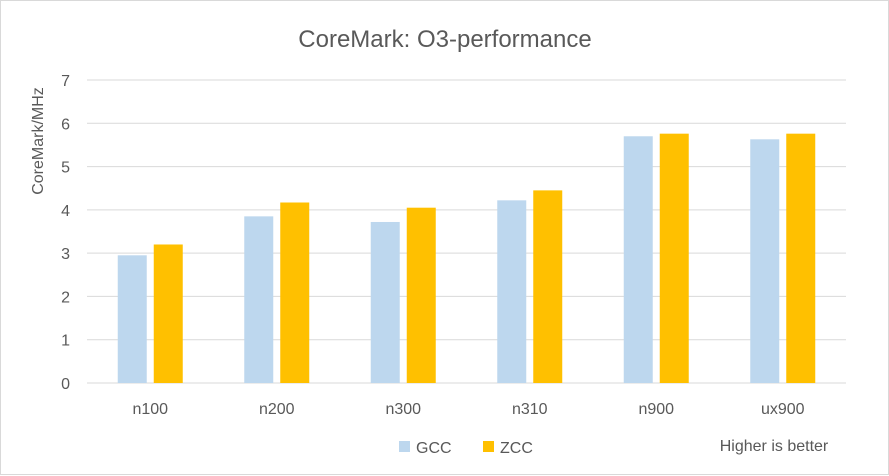 Image resolution: width=889 pixels, height=476 pixels. Describe the element at coordinates (65, 233) in the screenshot. I see `y-tick-labels: 0 1 2 3 4 5 6 7` at that location.